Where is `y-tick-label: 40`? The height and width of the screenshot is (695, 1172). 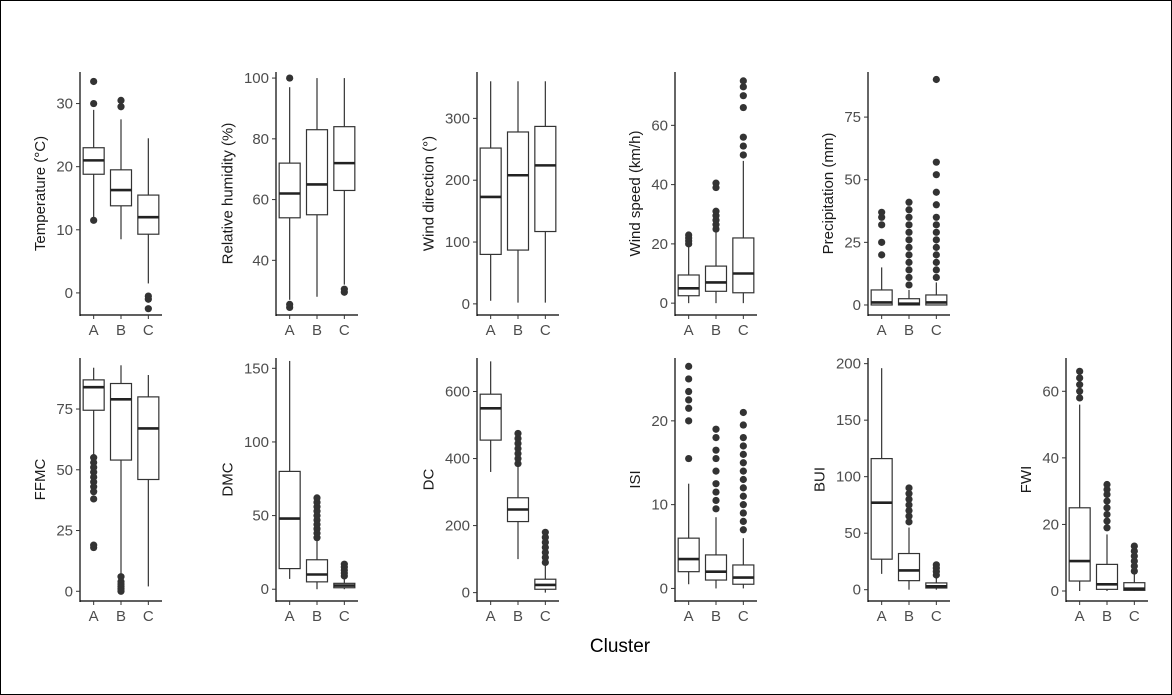 y-tick-label: 40 is located at coordinates (260, 260).